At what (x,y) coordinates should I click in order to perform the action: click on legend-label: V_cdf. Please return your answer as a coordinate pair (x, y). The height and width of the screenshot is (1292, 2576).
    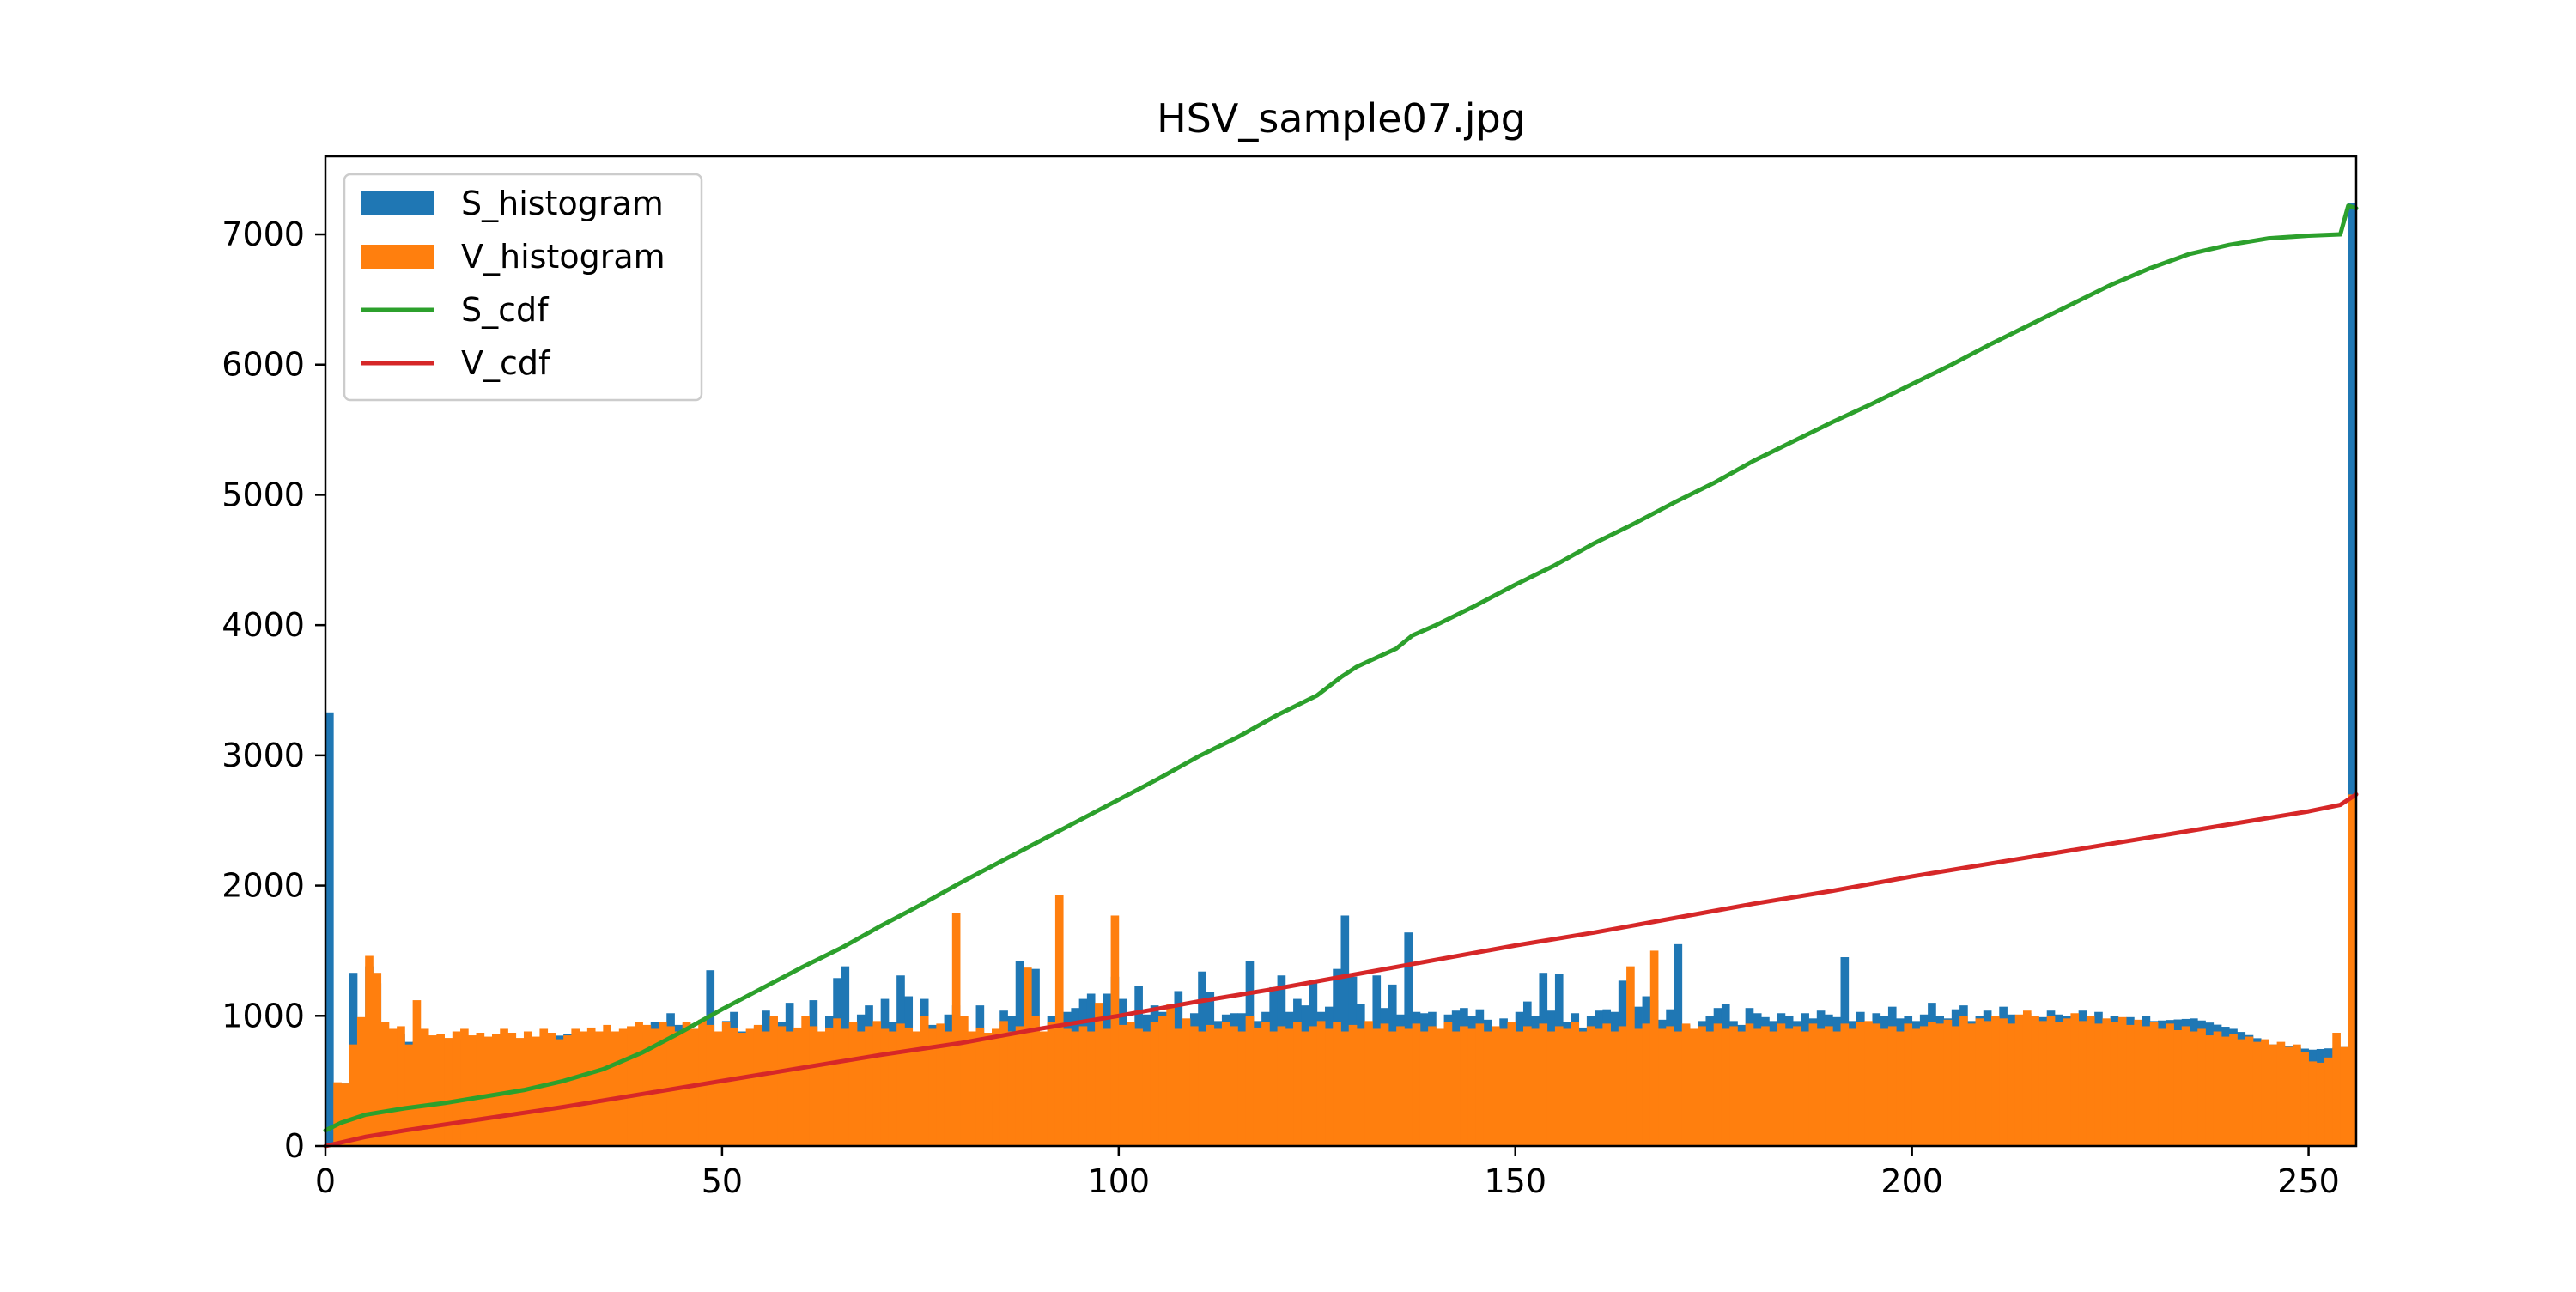
    Looking at the image, I should click on (506, 363).